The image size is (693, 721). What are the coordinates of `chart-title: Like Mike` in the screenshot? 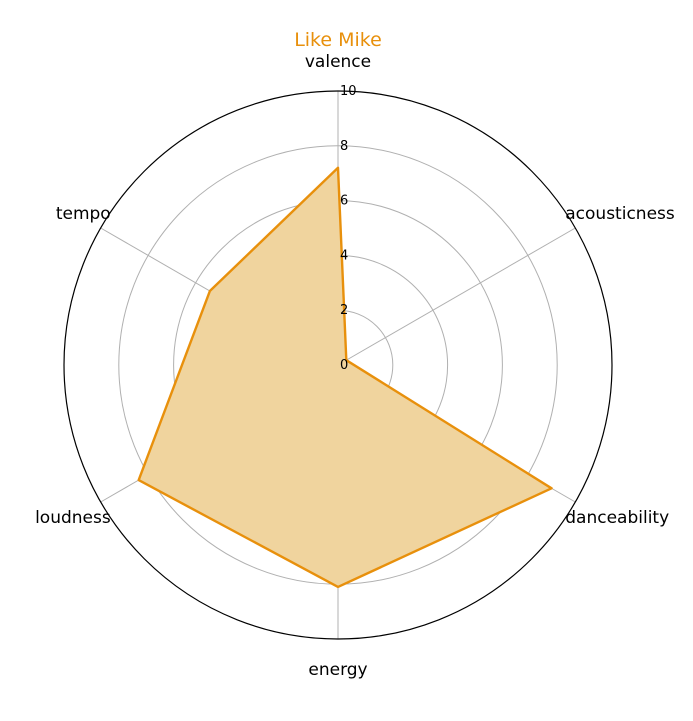 It's located at (338, 40).